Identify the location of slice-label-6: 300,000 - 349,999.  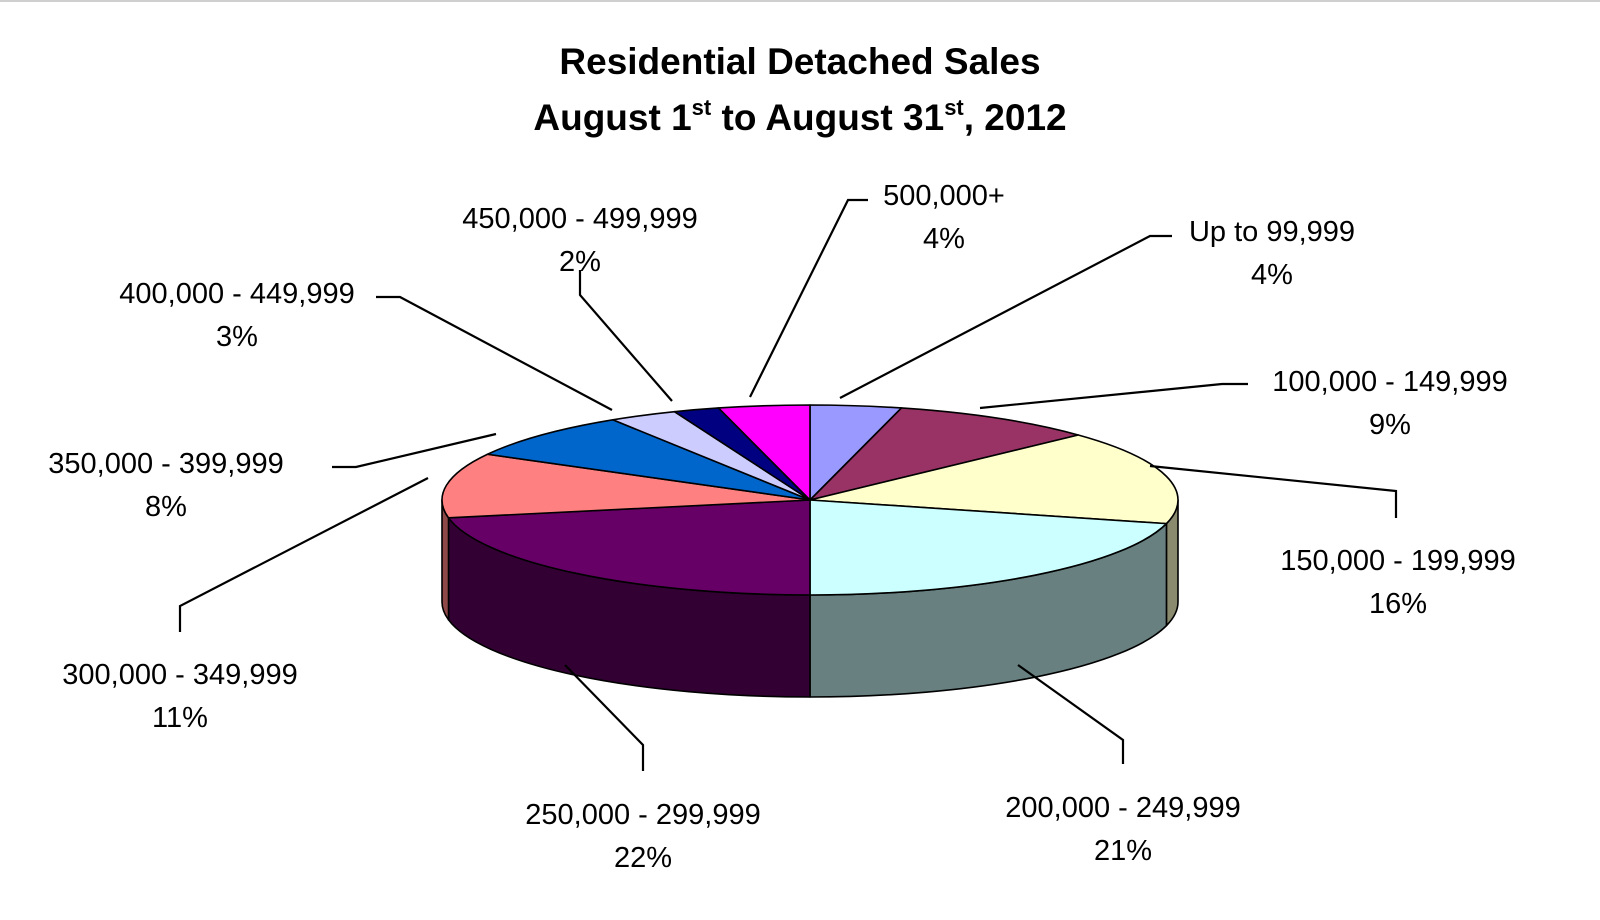
(179, 675).